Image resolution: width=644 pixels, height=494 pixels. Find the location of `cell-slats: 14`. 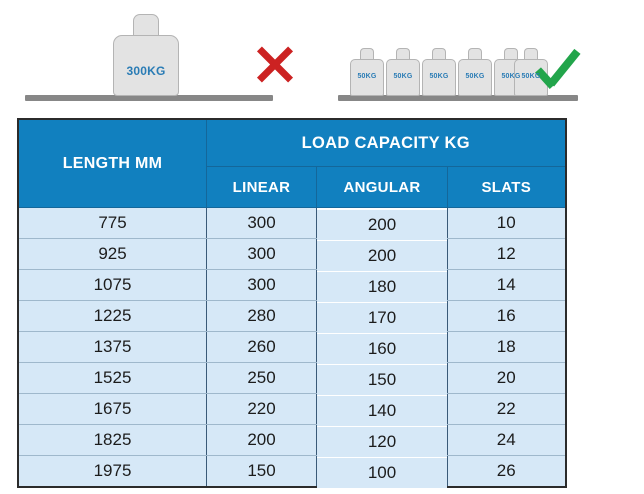

cell-slats: 14 is located at coordinates (506, 285).